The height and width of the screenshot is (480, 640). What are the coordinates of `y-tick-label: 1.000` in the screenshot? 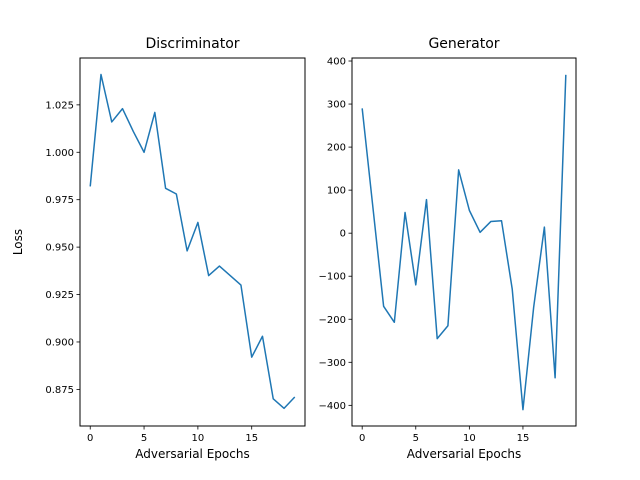 It's located at (59, 153).